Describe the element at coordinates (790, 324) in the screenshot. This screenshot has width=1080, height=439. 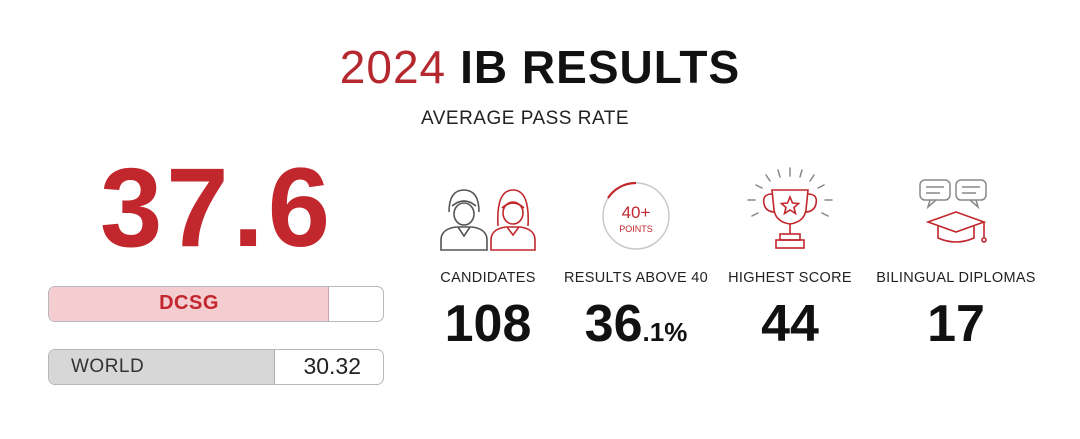
I see `stat-value: 44` at that location.